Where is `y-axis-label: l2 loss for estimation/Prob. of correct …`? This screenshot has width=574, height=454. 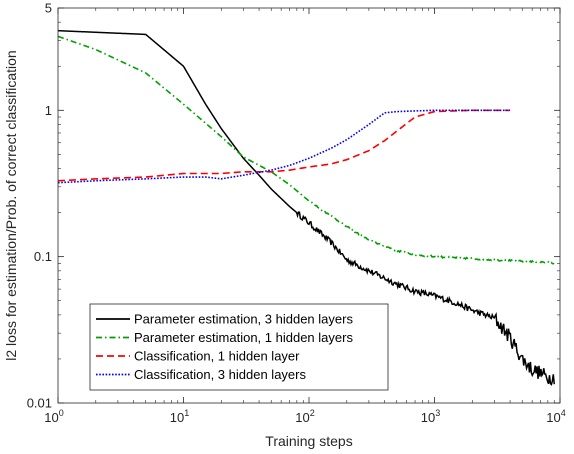
y-axis-label: l2 loss for estimation/Prob. of correct … is located at coordinates (11, 205).